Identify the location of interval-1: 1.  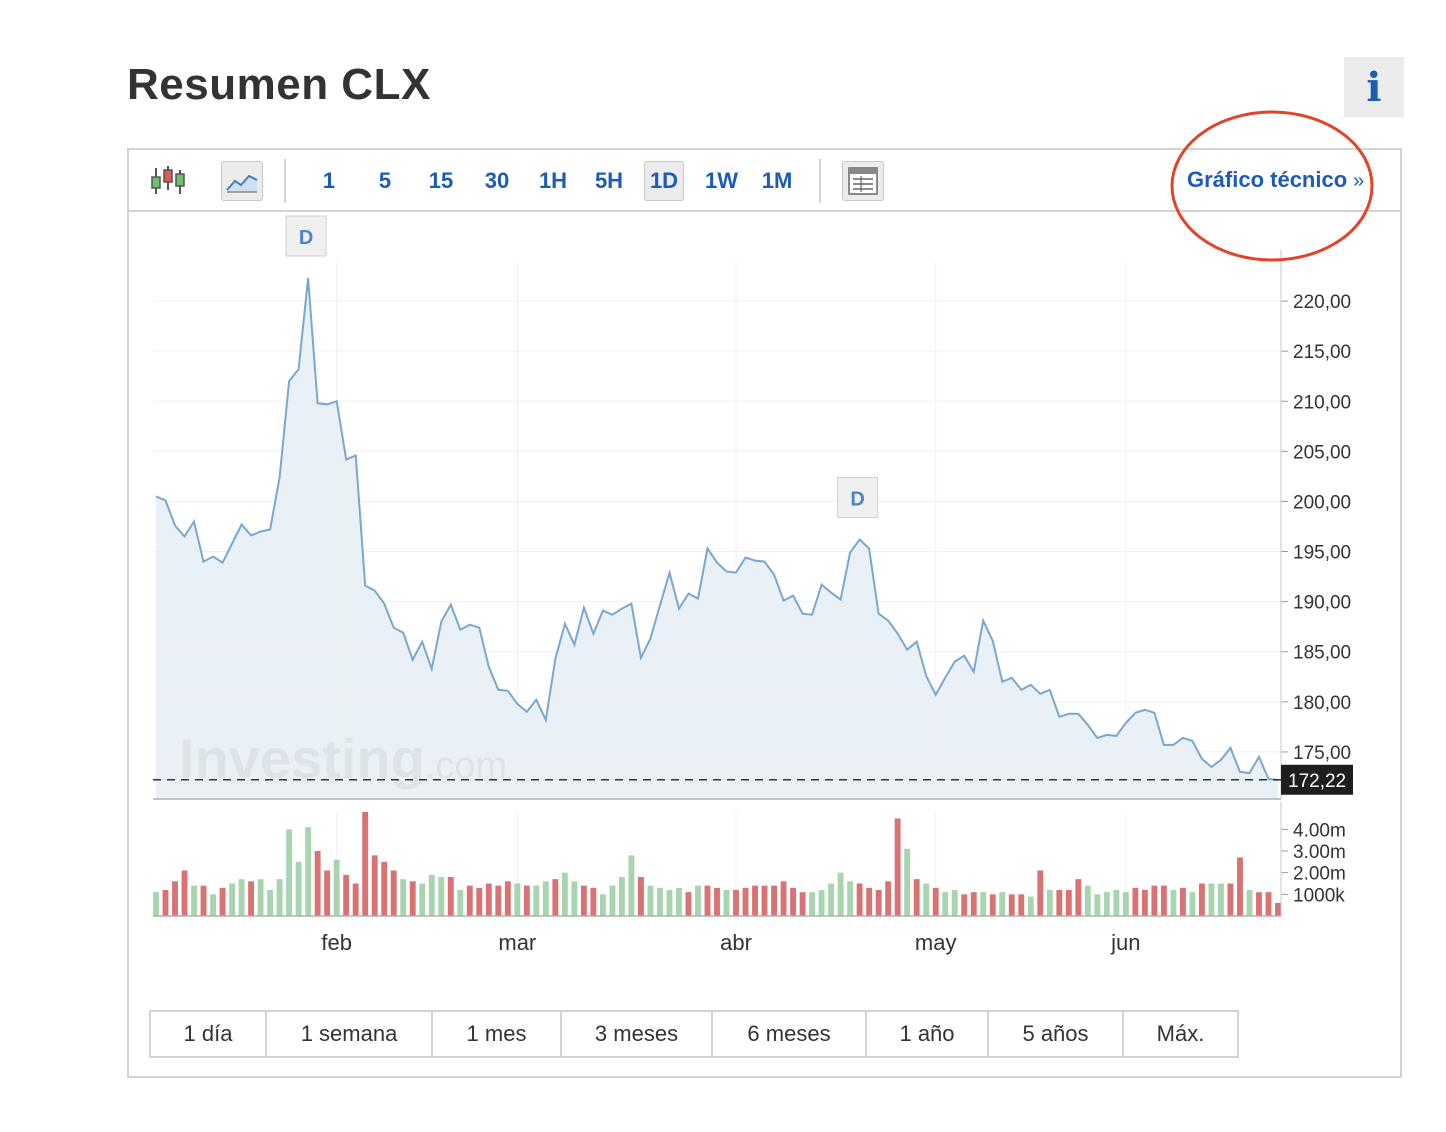
(329, 180).